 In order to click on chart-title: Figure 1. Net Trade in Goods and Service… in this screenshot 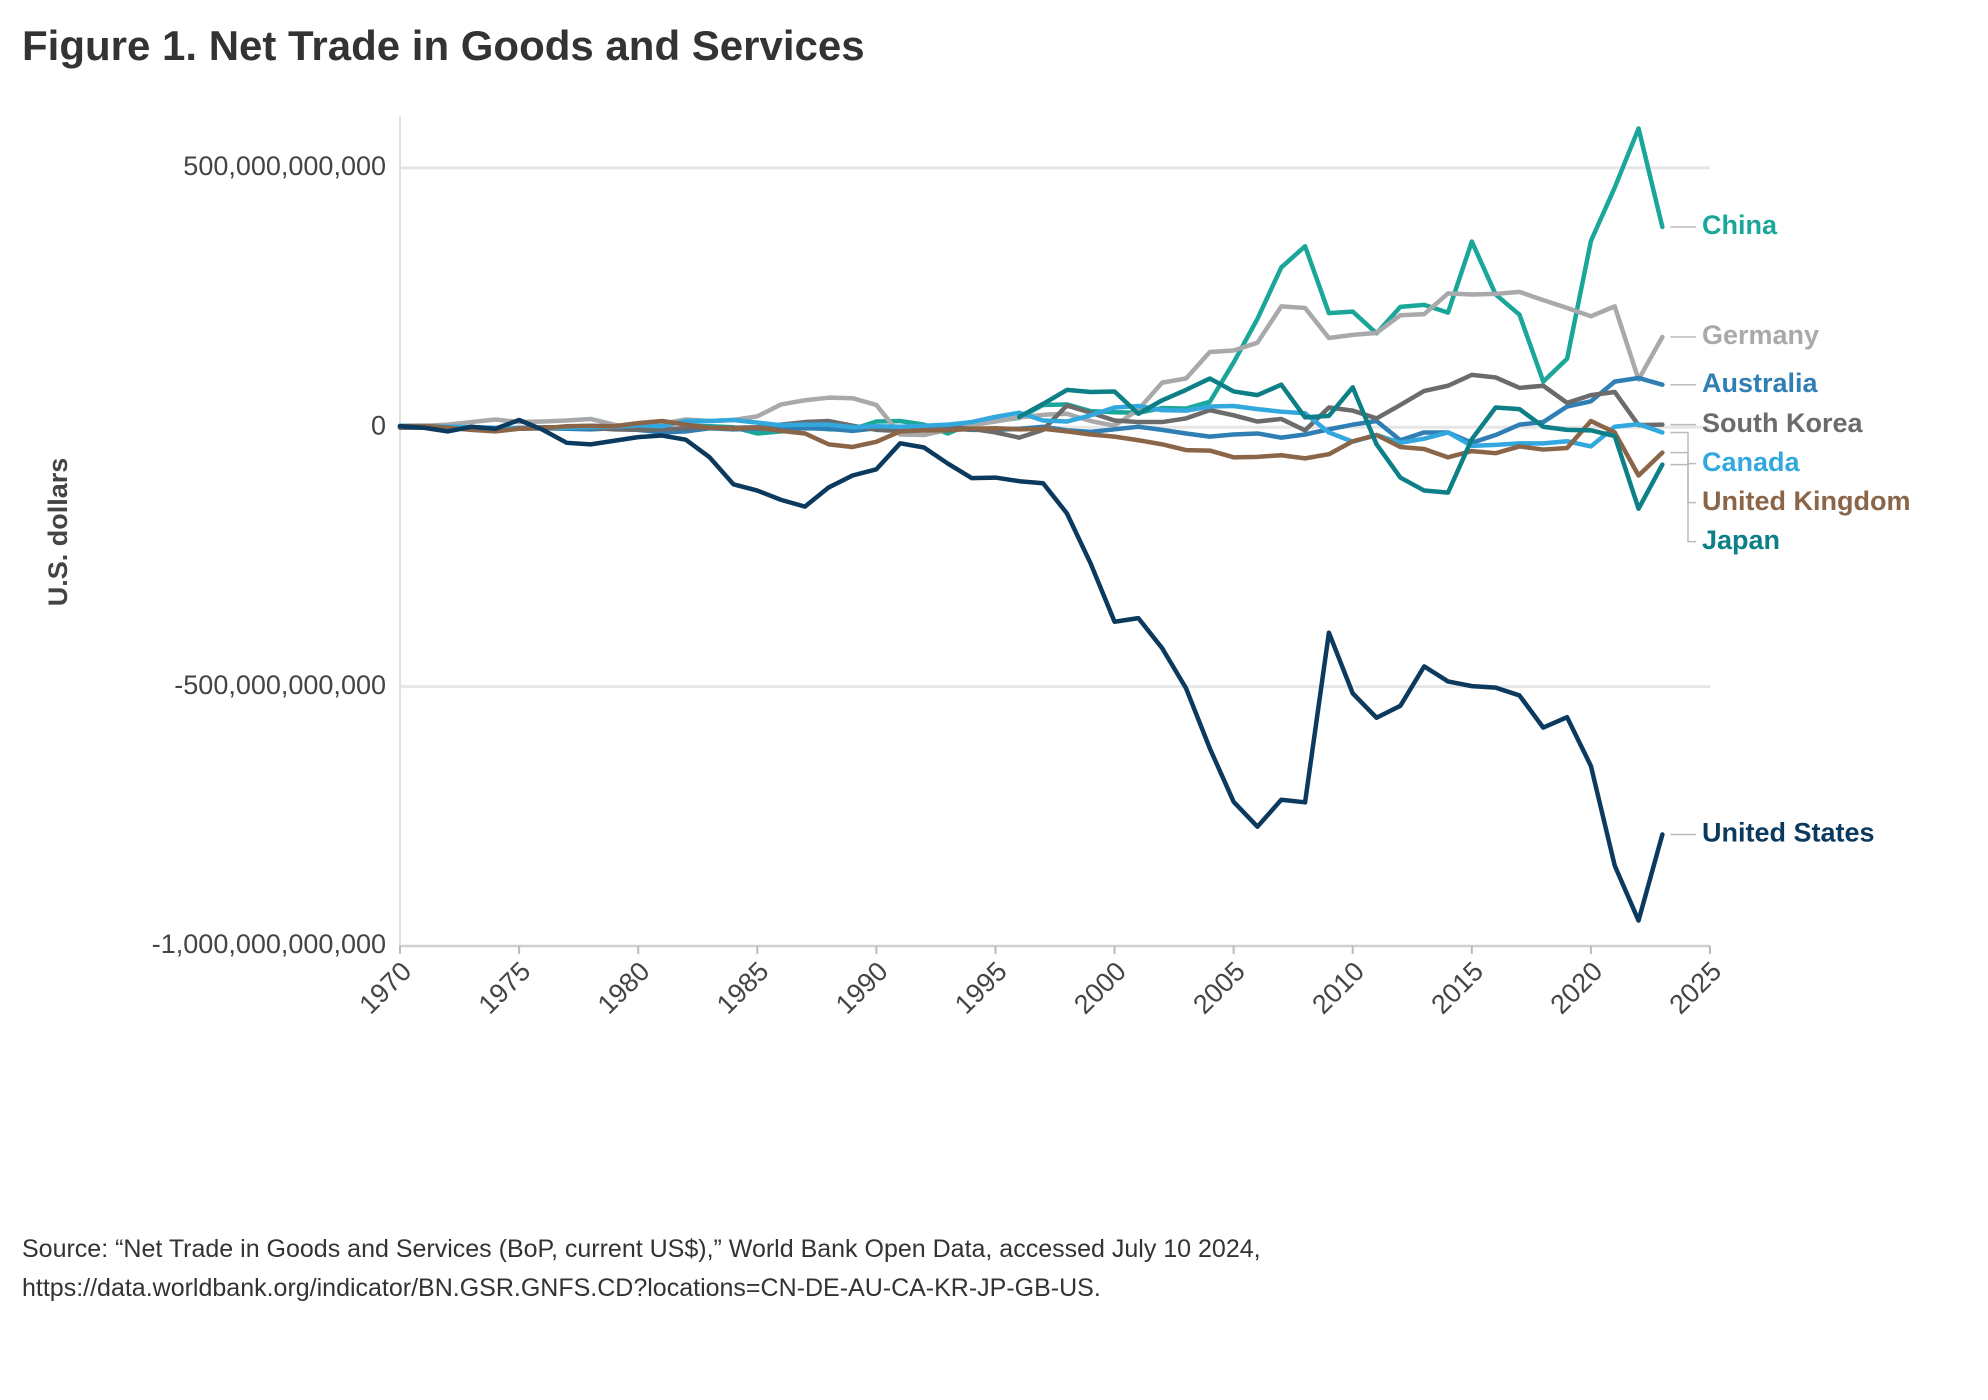, I will do `click(443, 45)`.